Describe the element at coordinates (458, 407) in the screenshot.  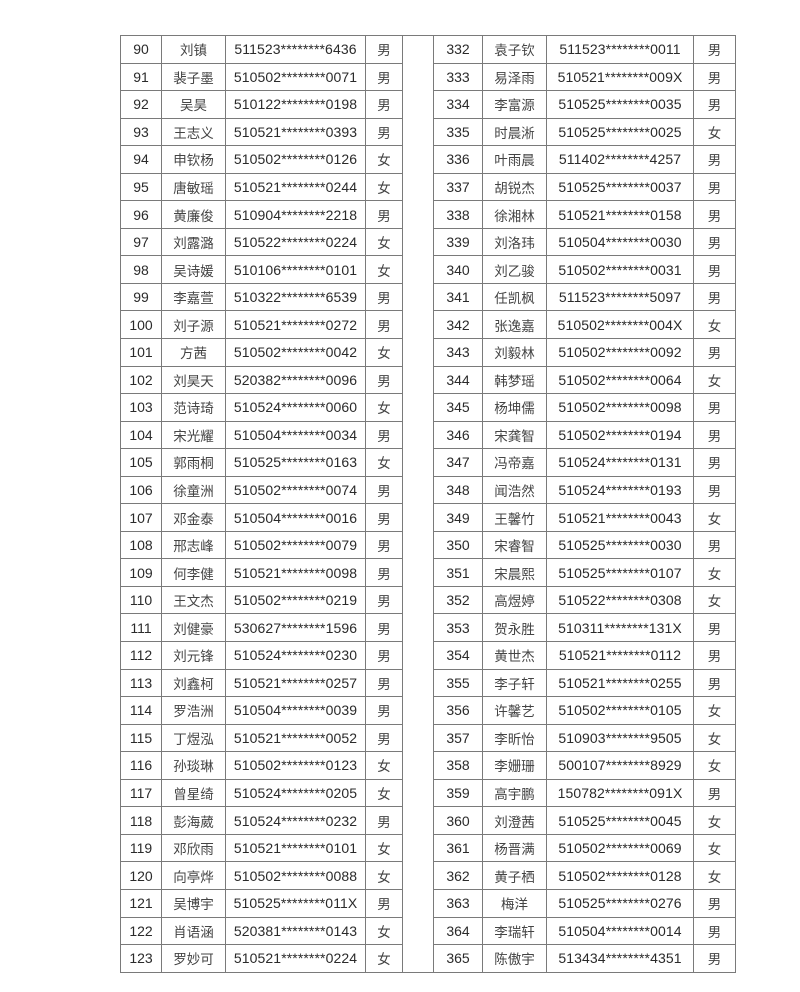
I see `row-number: 345` at that location.